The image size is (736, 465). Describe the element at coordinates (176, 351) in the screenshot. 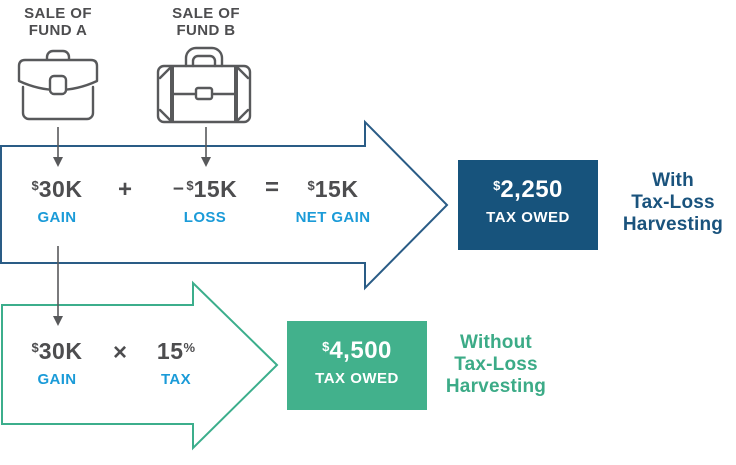

I see `without-tax-rate-value: 15%` at that location.